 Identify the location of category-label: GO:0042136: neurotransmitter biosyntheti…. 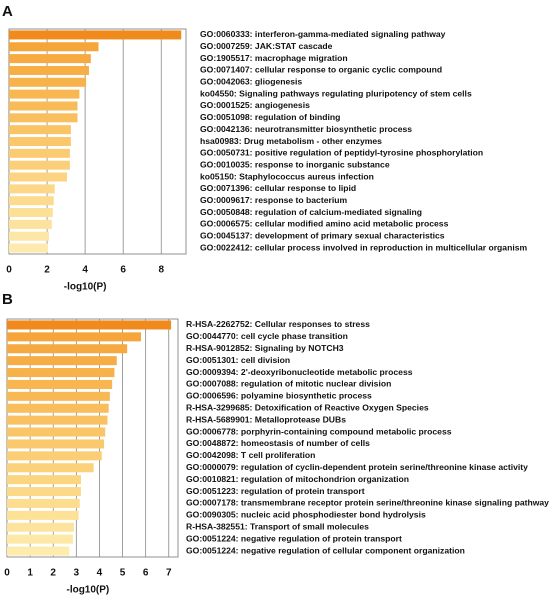
(306, 129).